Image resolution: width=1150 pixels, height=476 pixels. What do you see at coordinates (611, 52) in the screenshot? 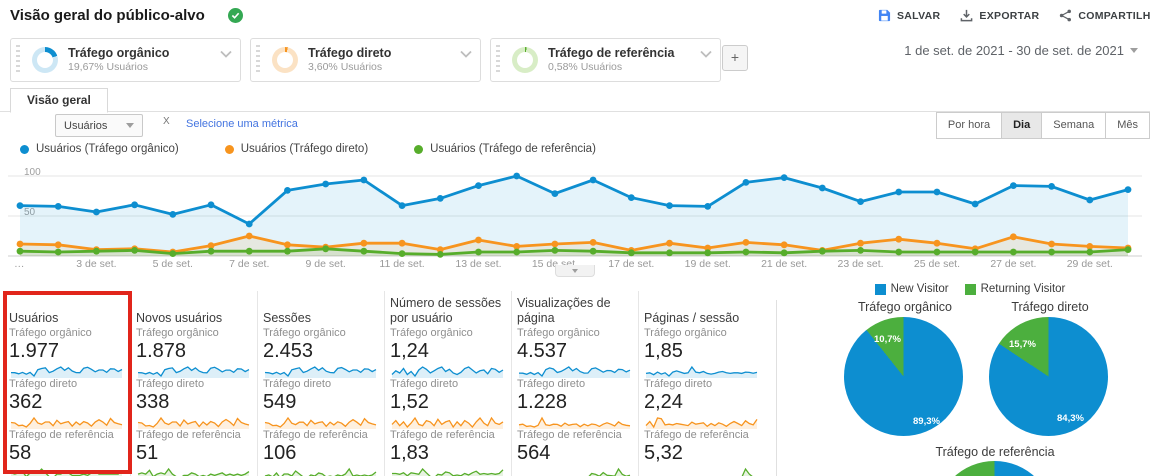
I see `segment-name: Tráfego de referência` at bounding box center [611, 52].